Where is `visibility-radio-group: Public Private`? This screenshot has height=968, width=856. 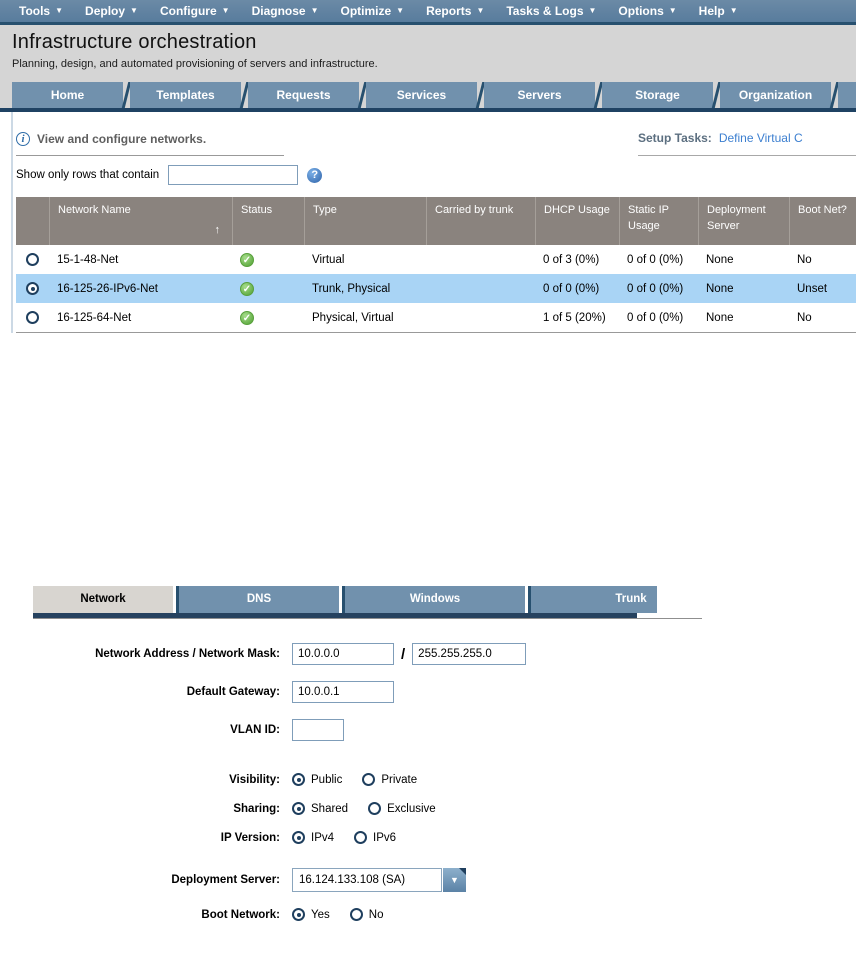
visibility-radio-group: Public Private is located at coordinates (354, 779).